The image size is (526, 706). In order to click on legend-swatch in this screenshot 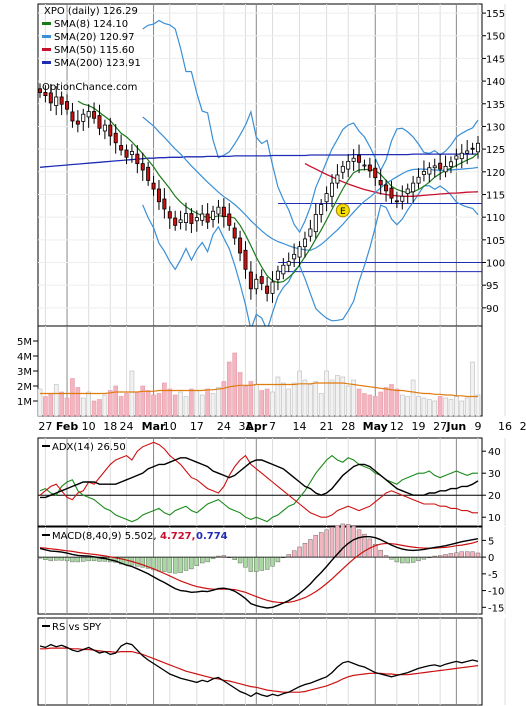, I will do `click(46, 49)`.